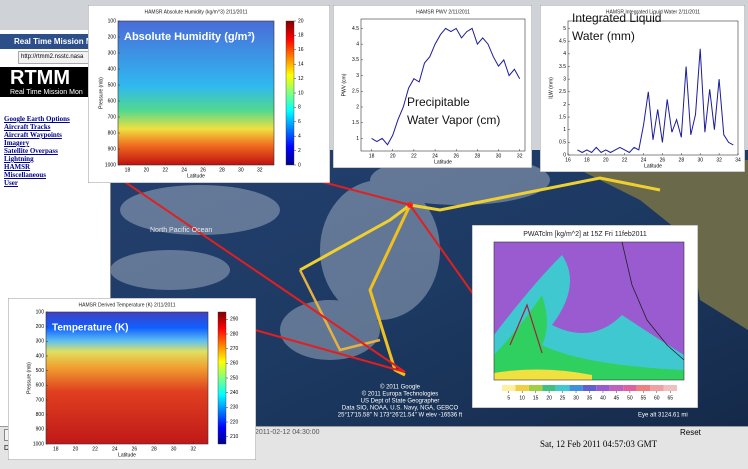 The height and width of the screenshot is (469, 748). I want to click on colorbar-tick-label: 280, so click(234, 334).